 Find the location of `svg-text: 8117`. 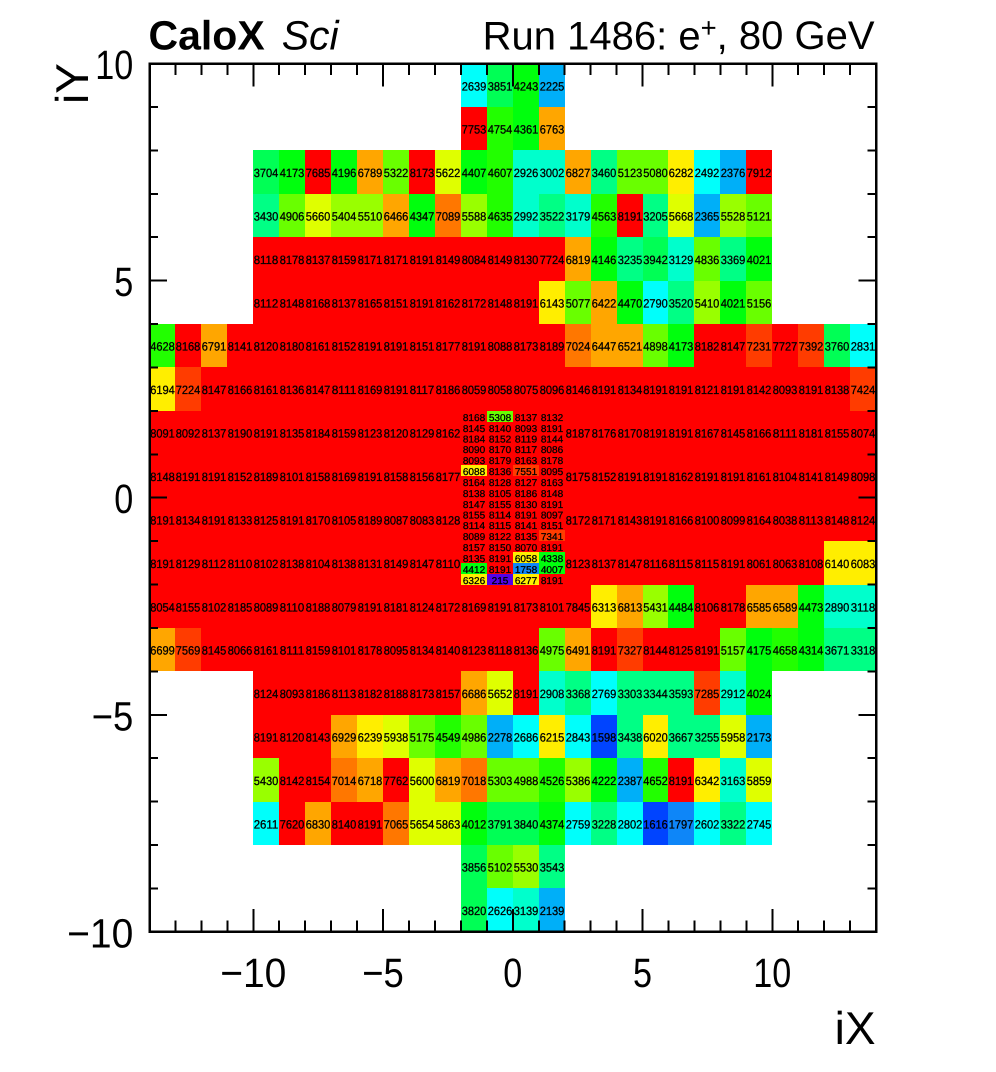

svg-text: 8117 is located at coordinates (422, 390).